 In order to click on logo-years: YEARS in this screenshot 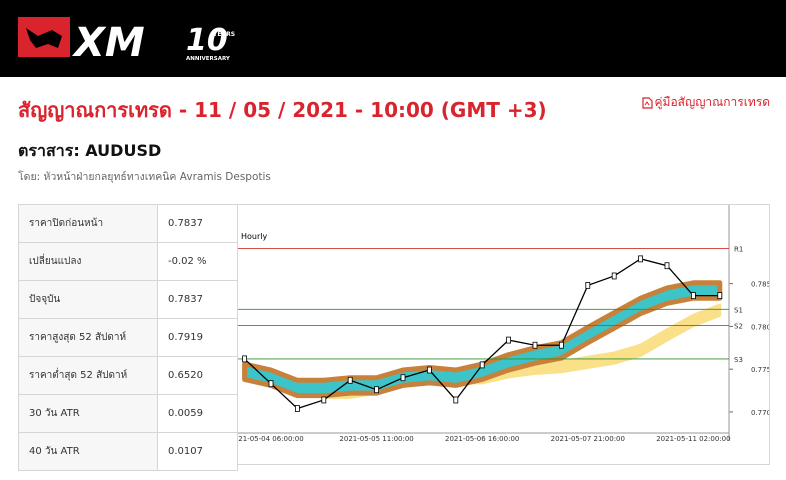, I will do `click(223, 34)`.